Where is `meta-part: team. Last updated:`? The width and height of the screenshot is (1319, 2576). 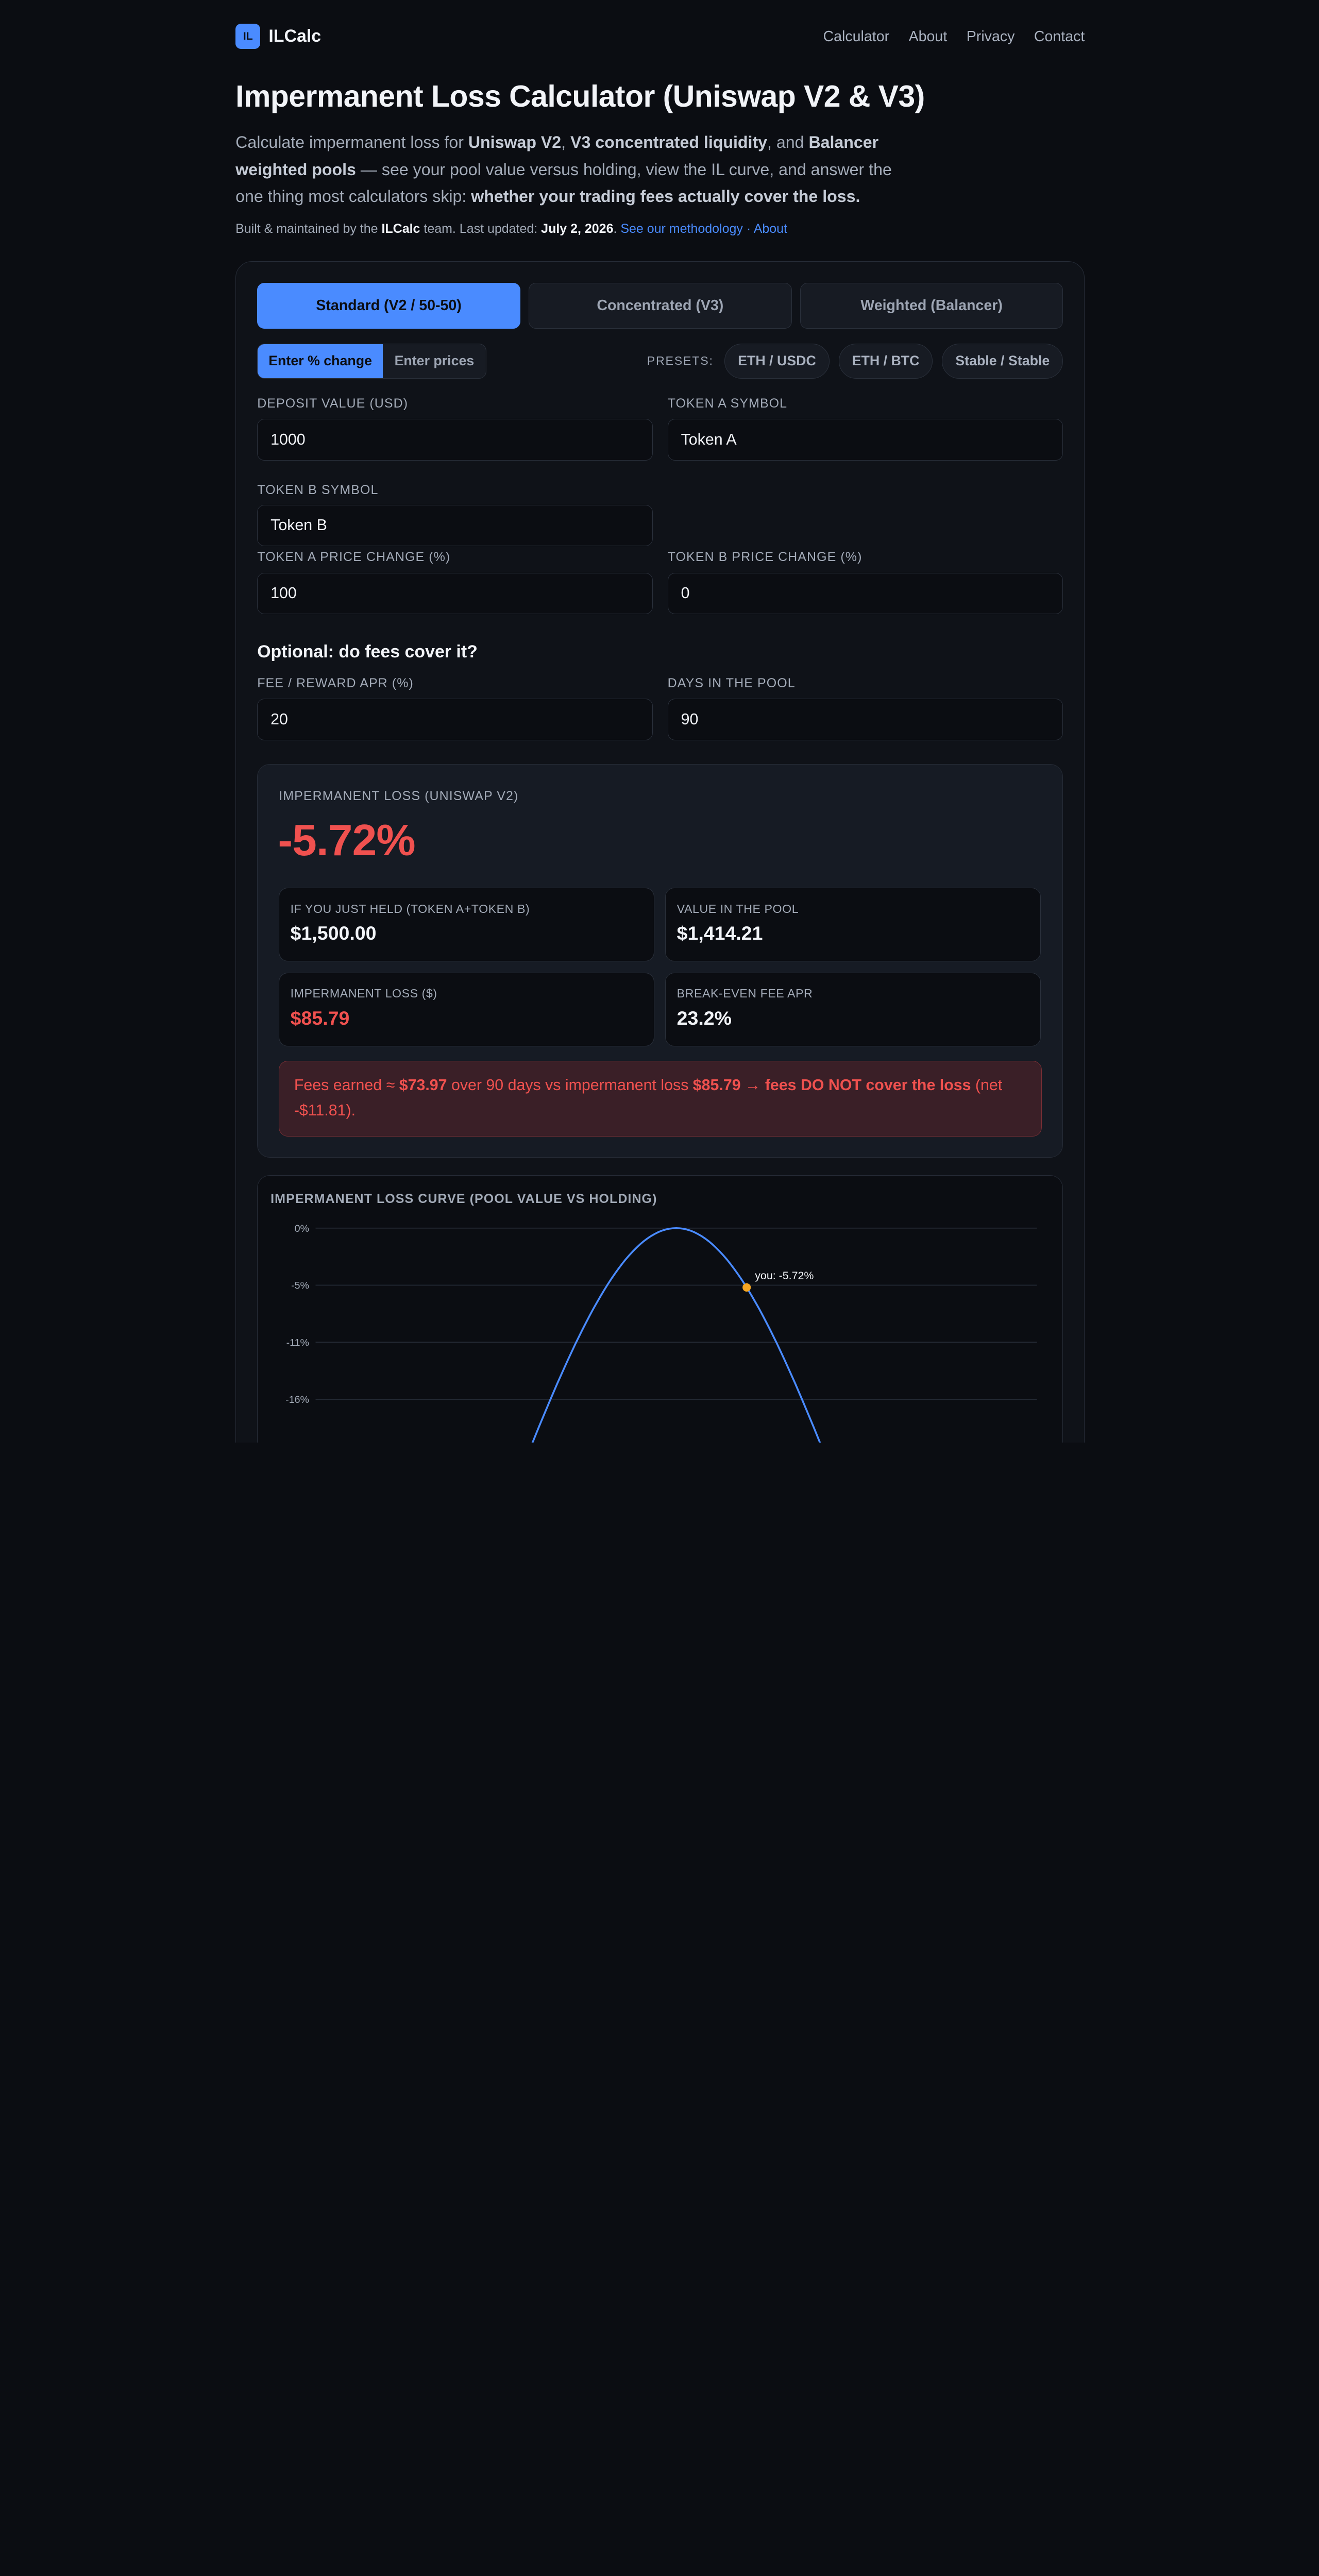
meta-part: team. Last updated: is located at coordinates (481, 229).